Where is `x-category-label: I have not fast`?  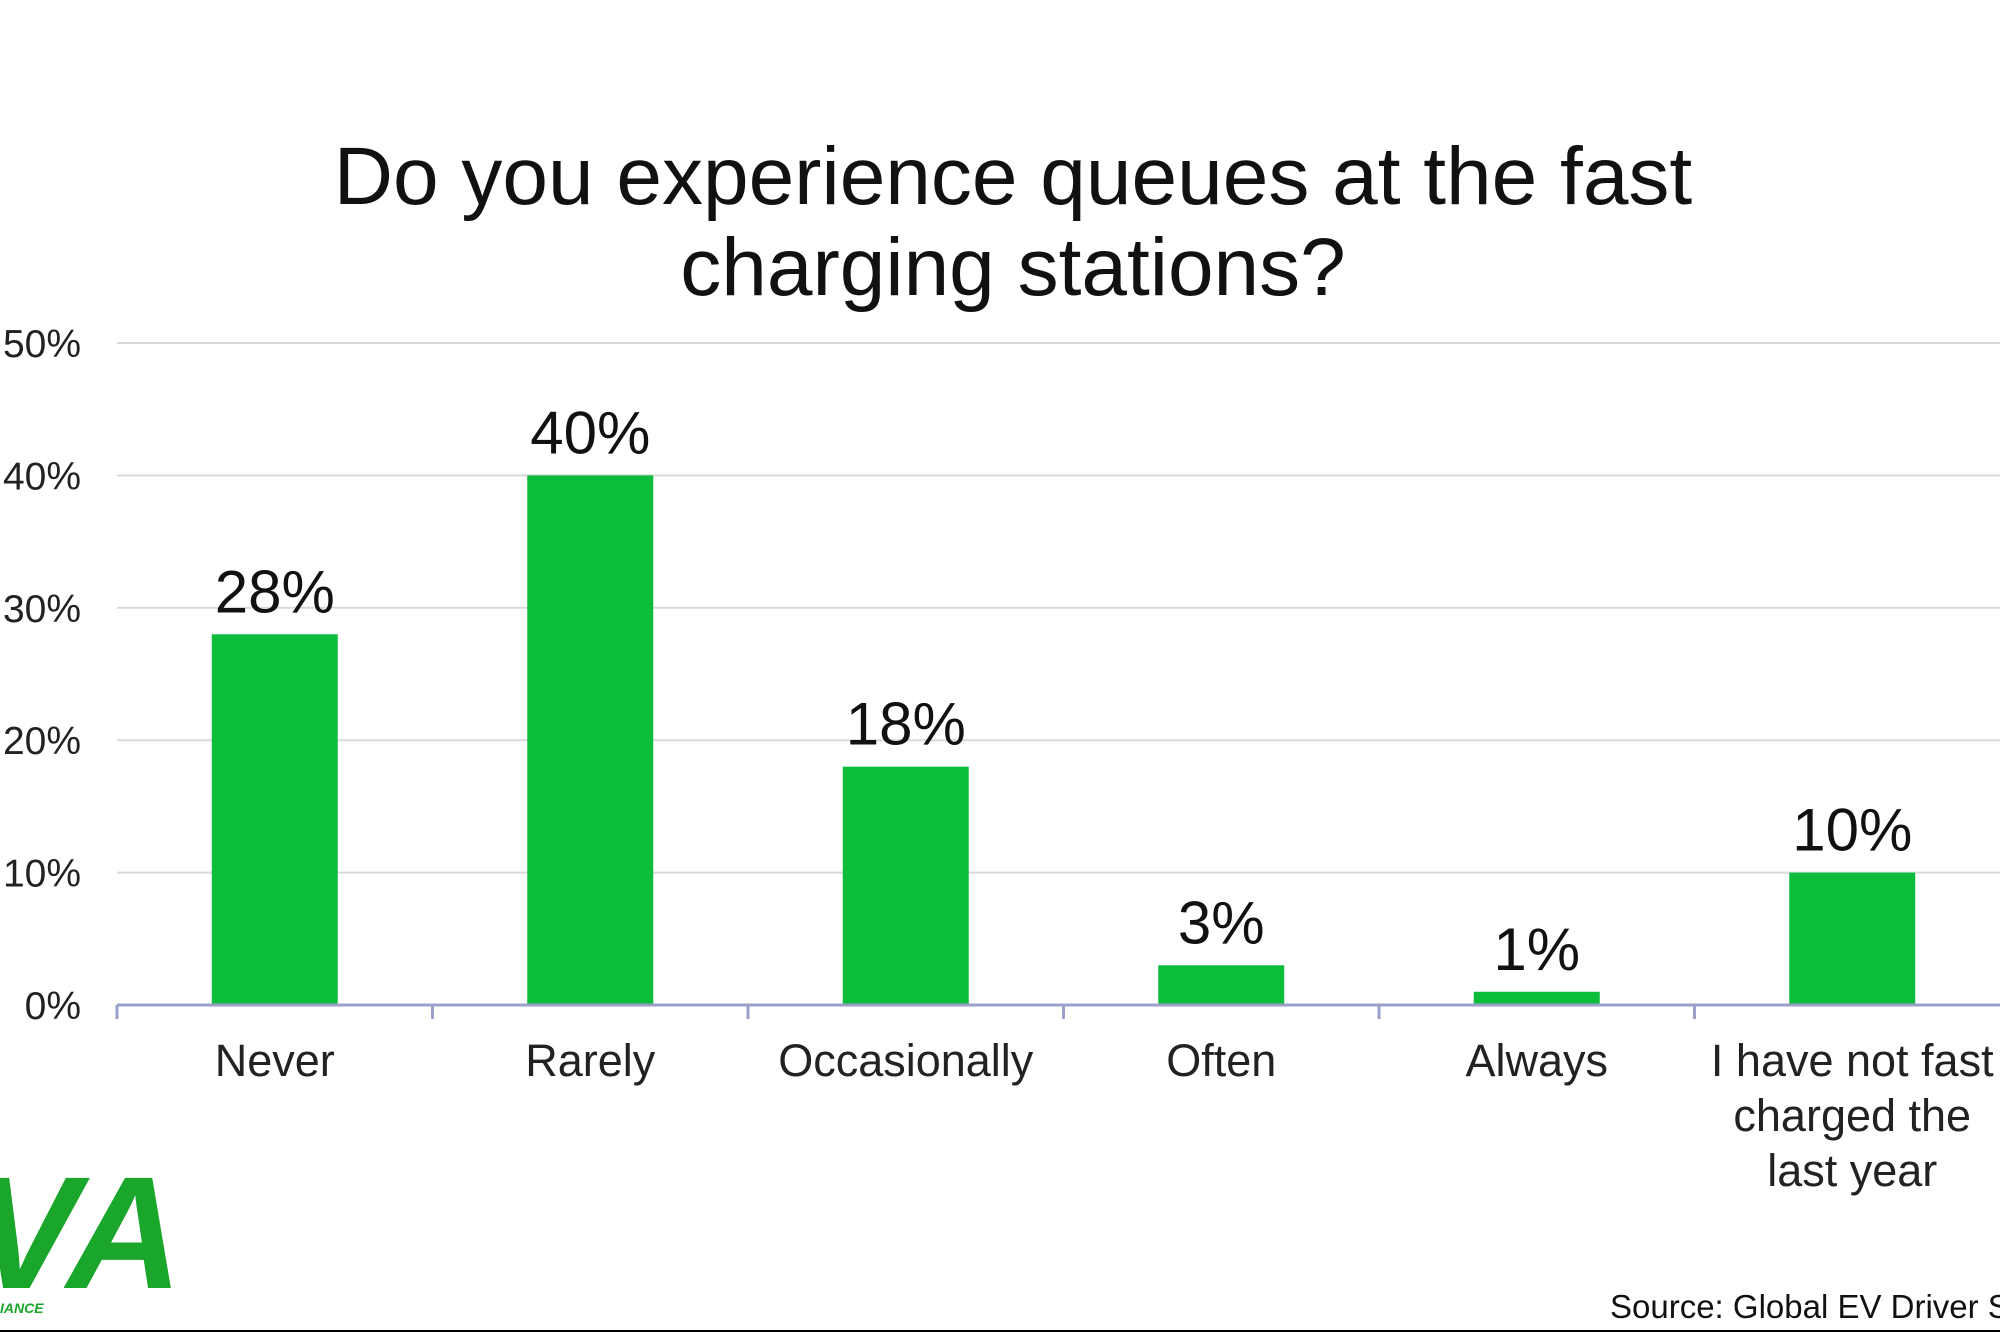
x-category-label: I have not fast is located at coordinates (1852, 1060).